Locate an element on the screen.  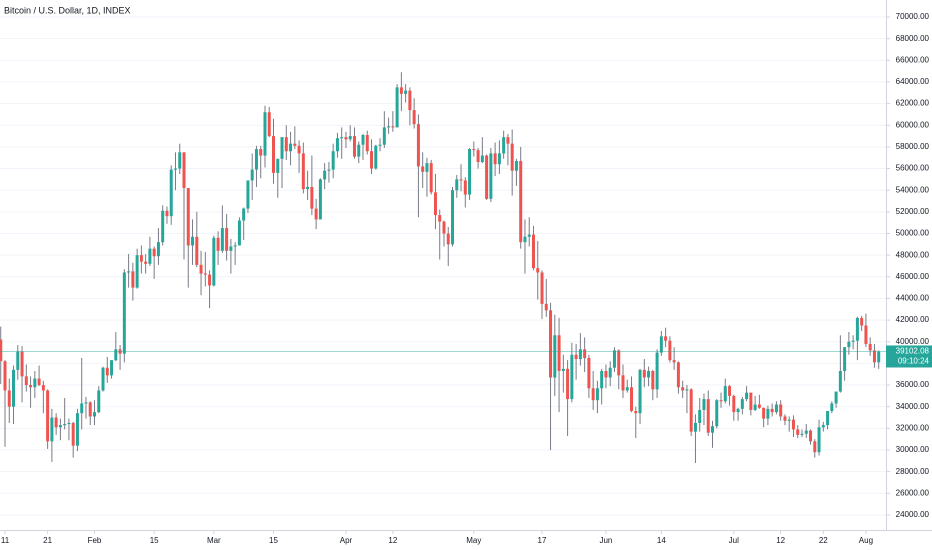
x-tick-label: Mar is located at coordinates (214, 540).